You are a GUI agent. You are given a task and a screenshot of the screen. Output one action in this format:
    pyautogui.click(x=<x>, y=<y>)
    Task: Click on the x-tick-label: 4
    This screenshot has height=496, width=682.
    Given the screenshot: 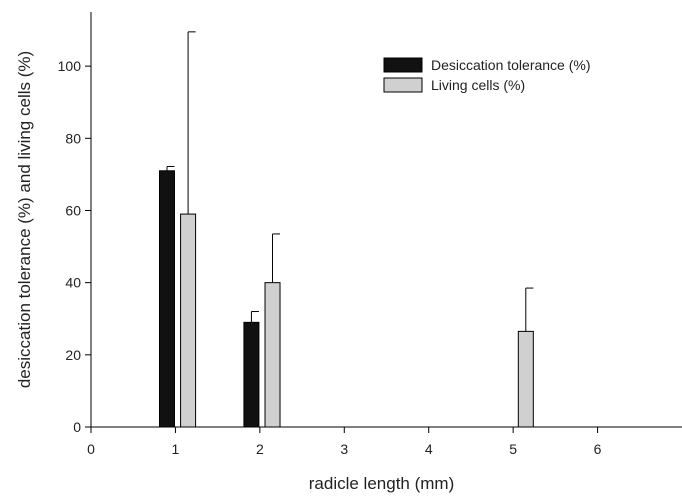 What is the action you would take?
    pyautogui.click(x=429, y=449)
    